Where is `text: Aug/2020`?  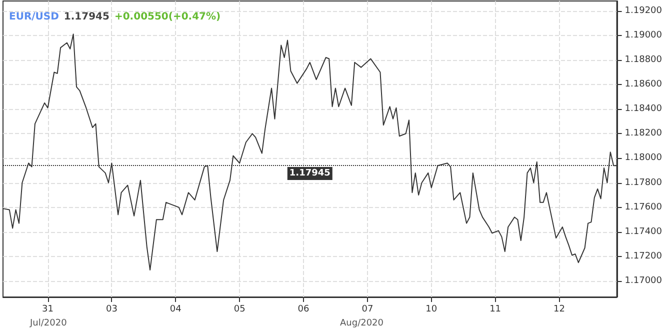
text: Aug/2020 is located at coordinates (362, 323).